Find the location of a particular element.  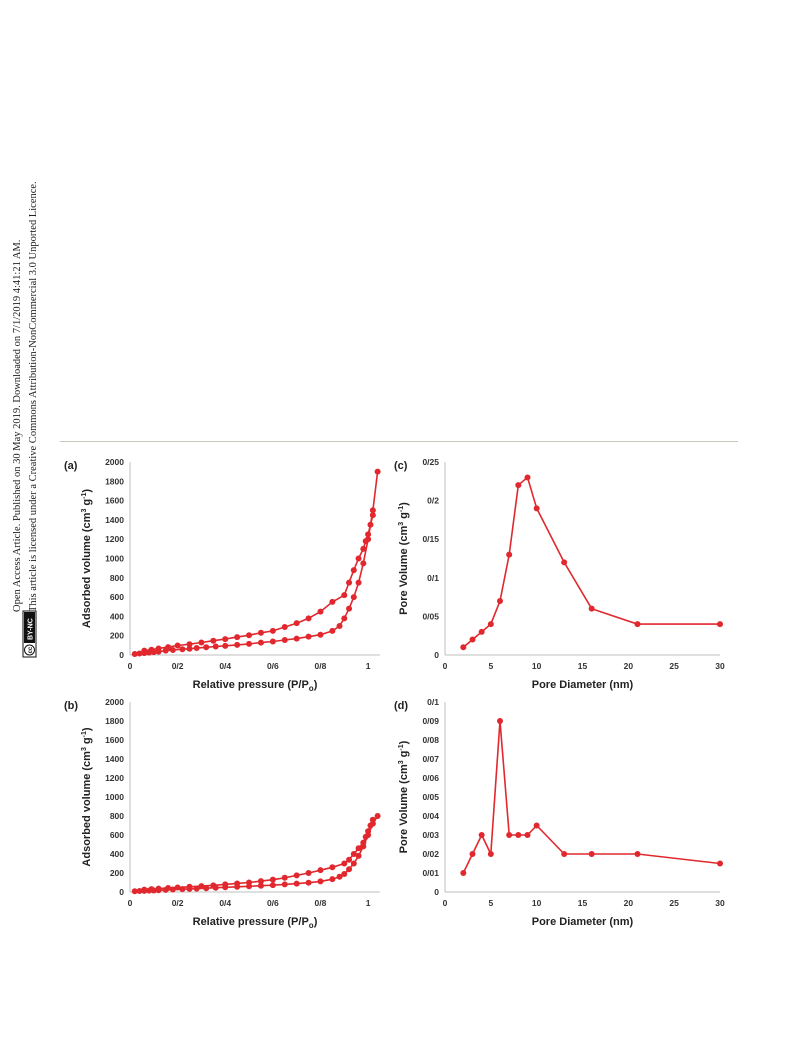

y-tick-label: 1200 is located at coordinates (114, 778).